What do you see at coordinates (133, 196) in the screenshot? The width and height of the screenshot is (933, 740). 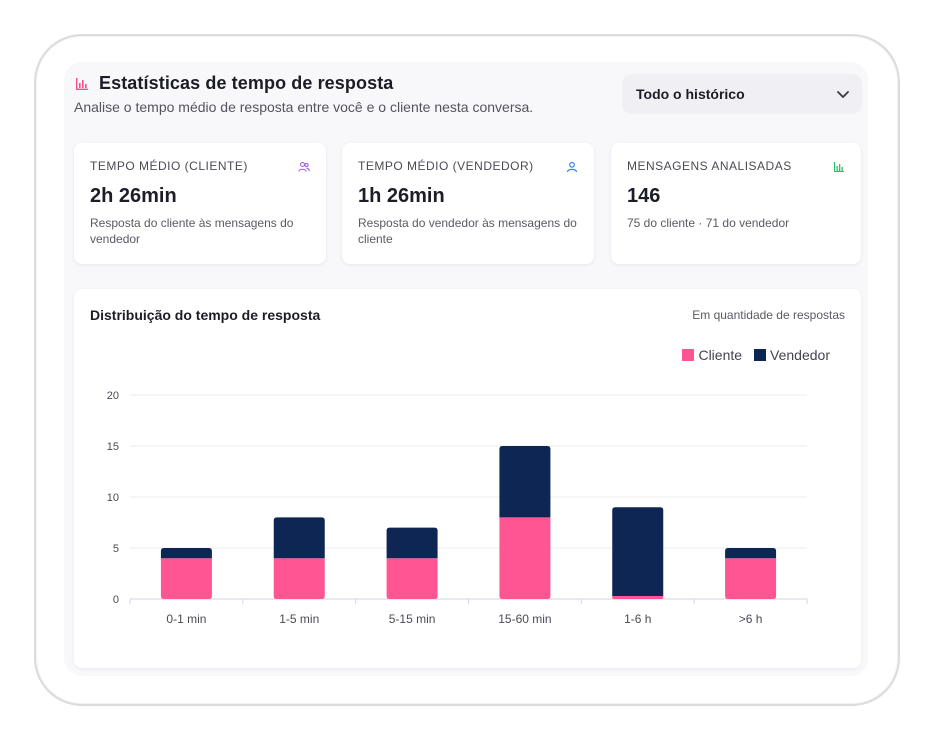 I see `stat-value: 2h 26min` at bounding box center [133, 196].